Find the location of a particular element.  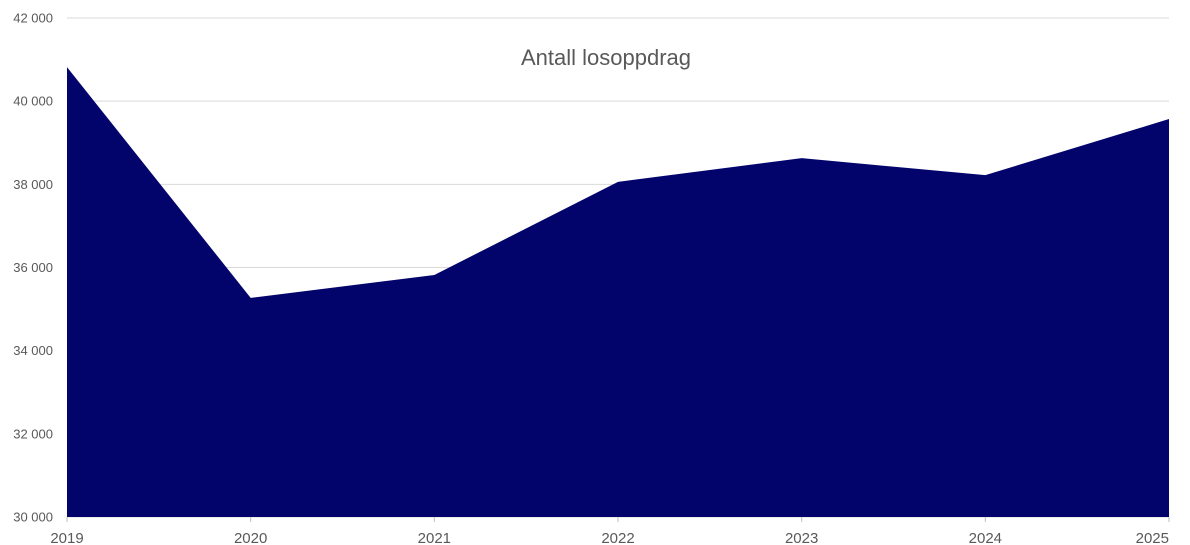

y-tick-label: 38 000 is located at coordinates (33, 184).